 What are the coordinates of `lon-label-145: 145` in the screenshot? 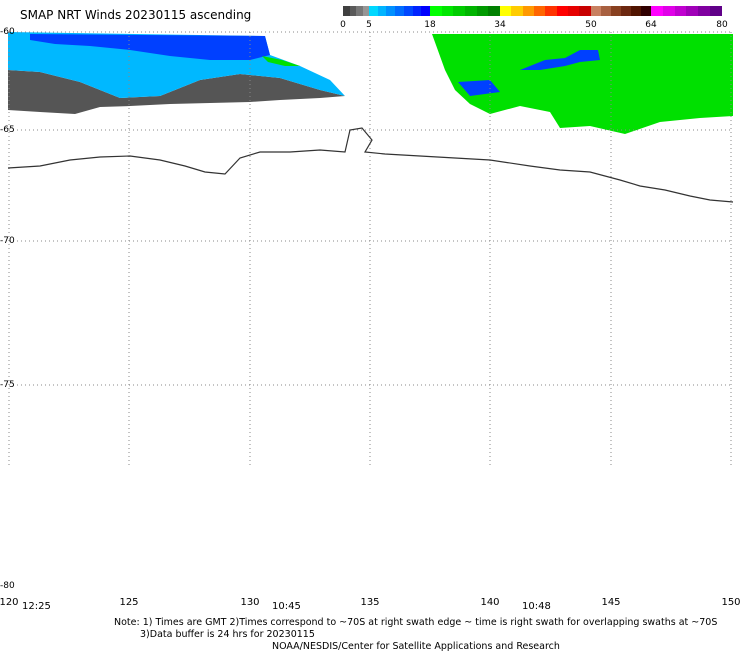 It's located at (611, 602).